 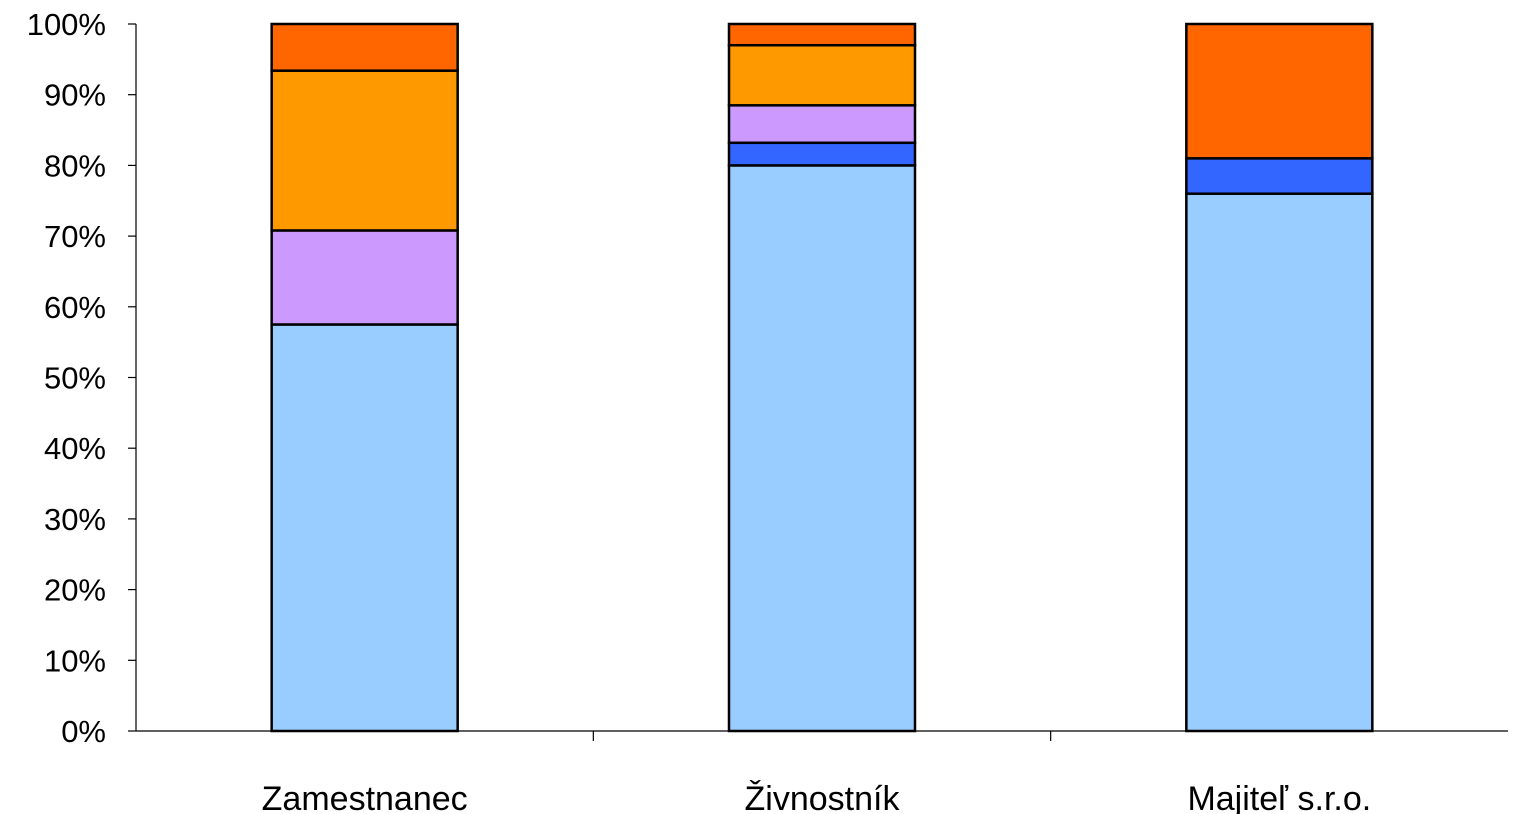 I want to click on y-tick-label: 40%, so click(x=75, y=448).